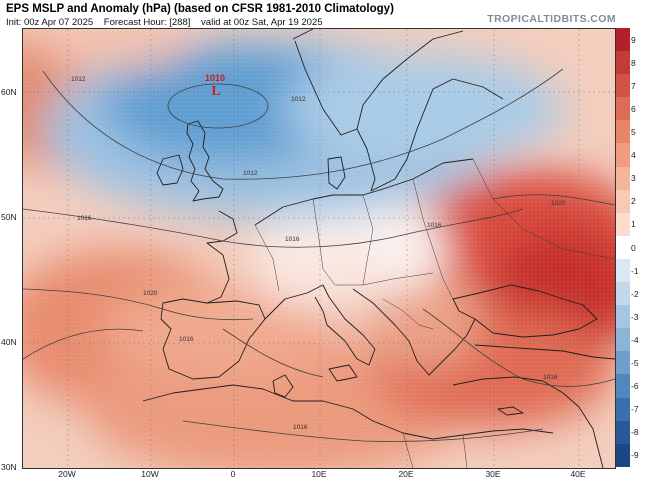 The height and width of the screenshot is (480, 650). What do you see at coordinates (435, 450) in the screenshot?
I see `border-north-africa` at bounding box center [435, 450].